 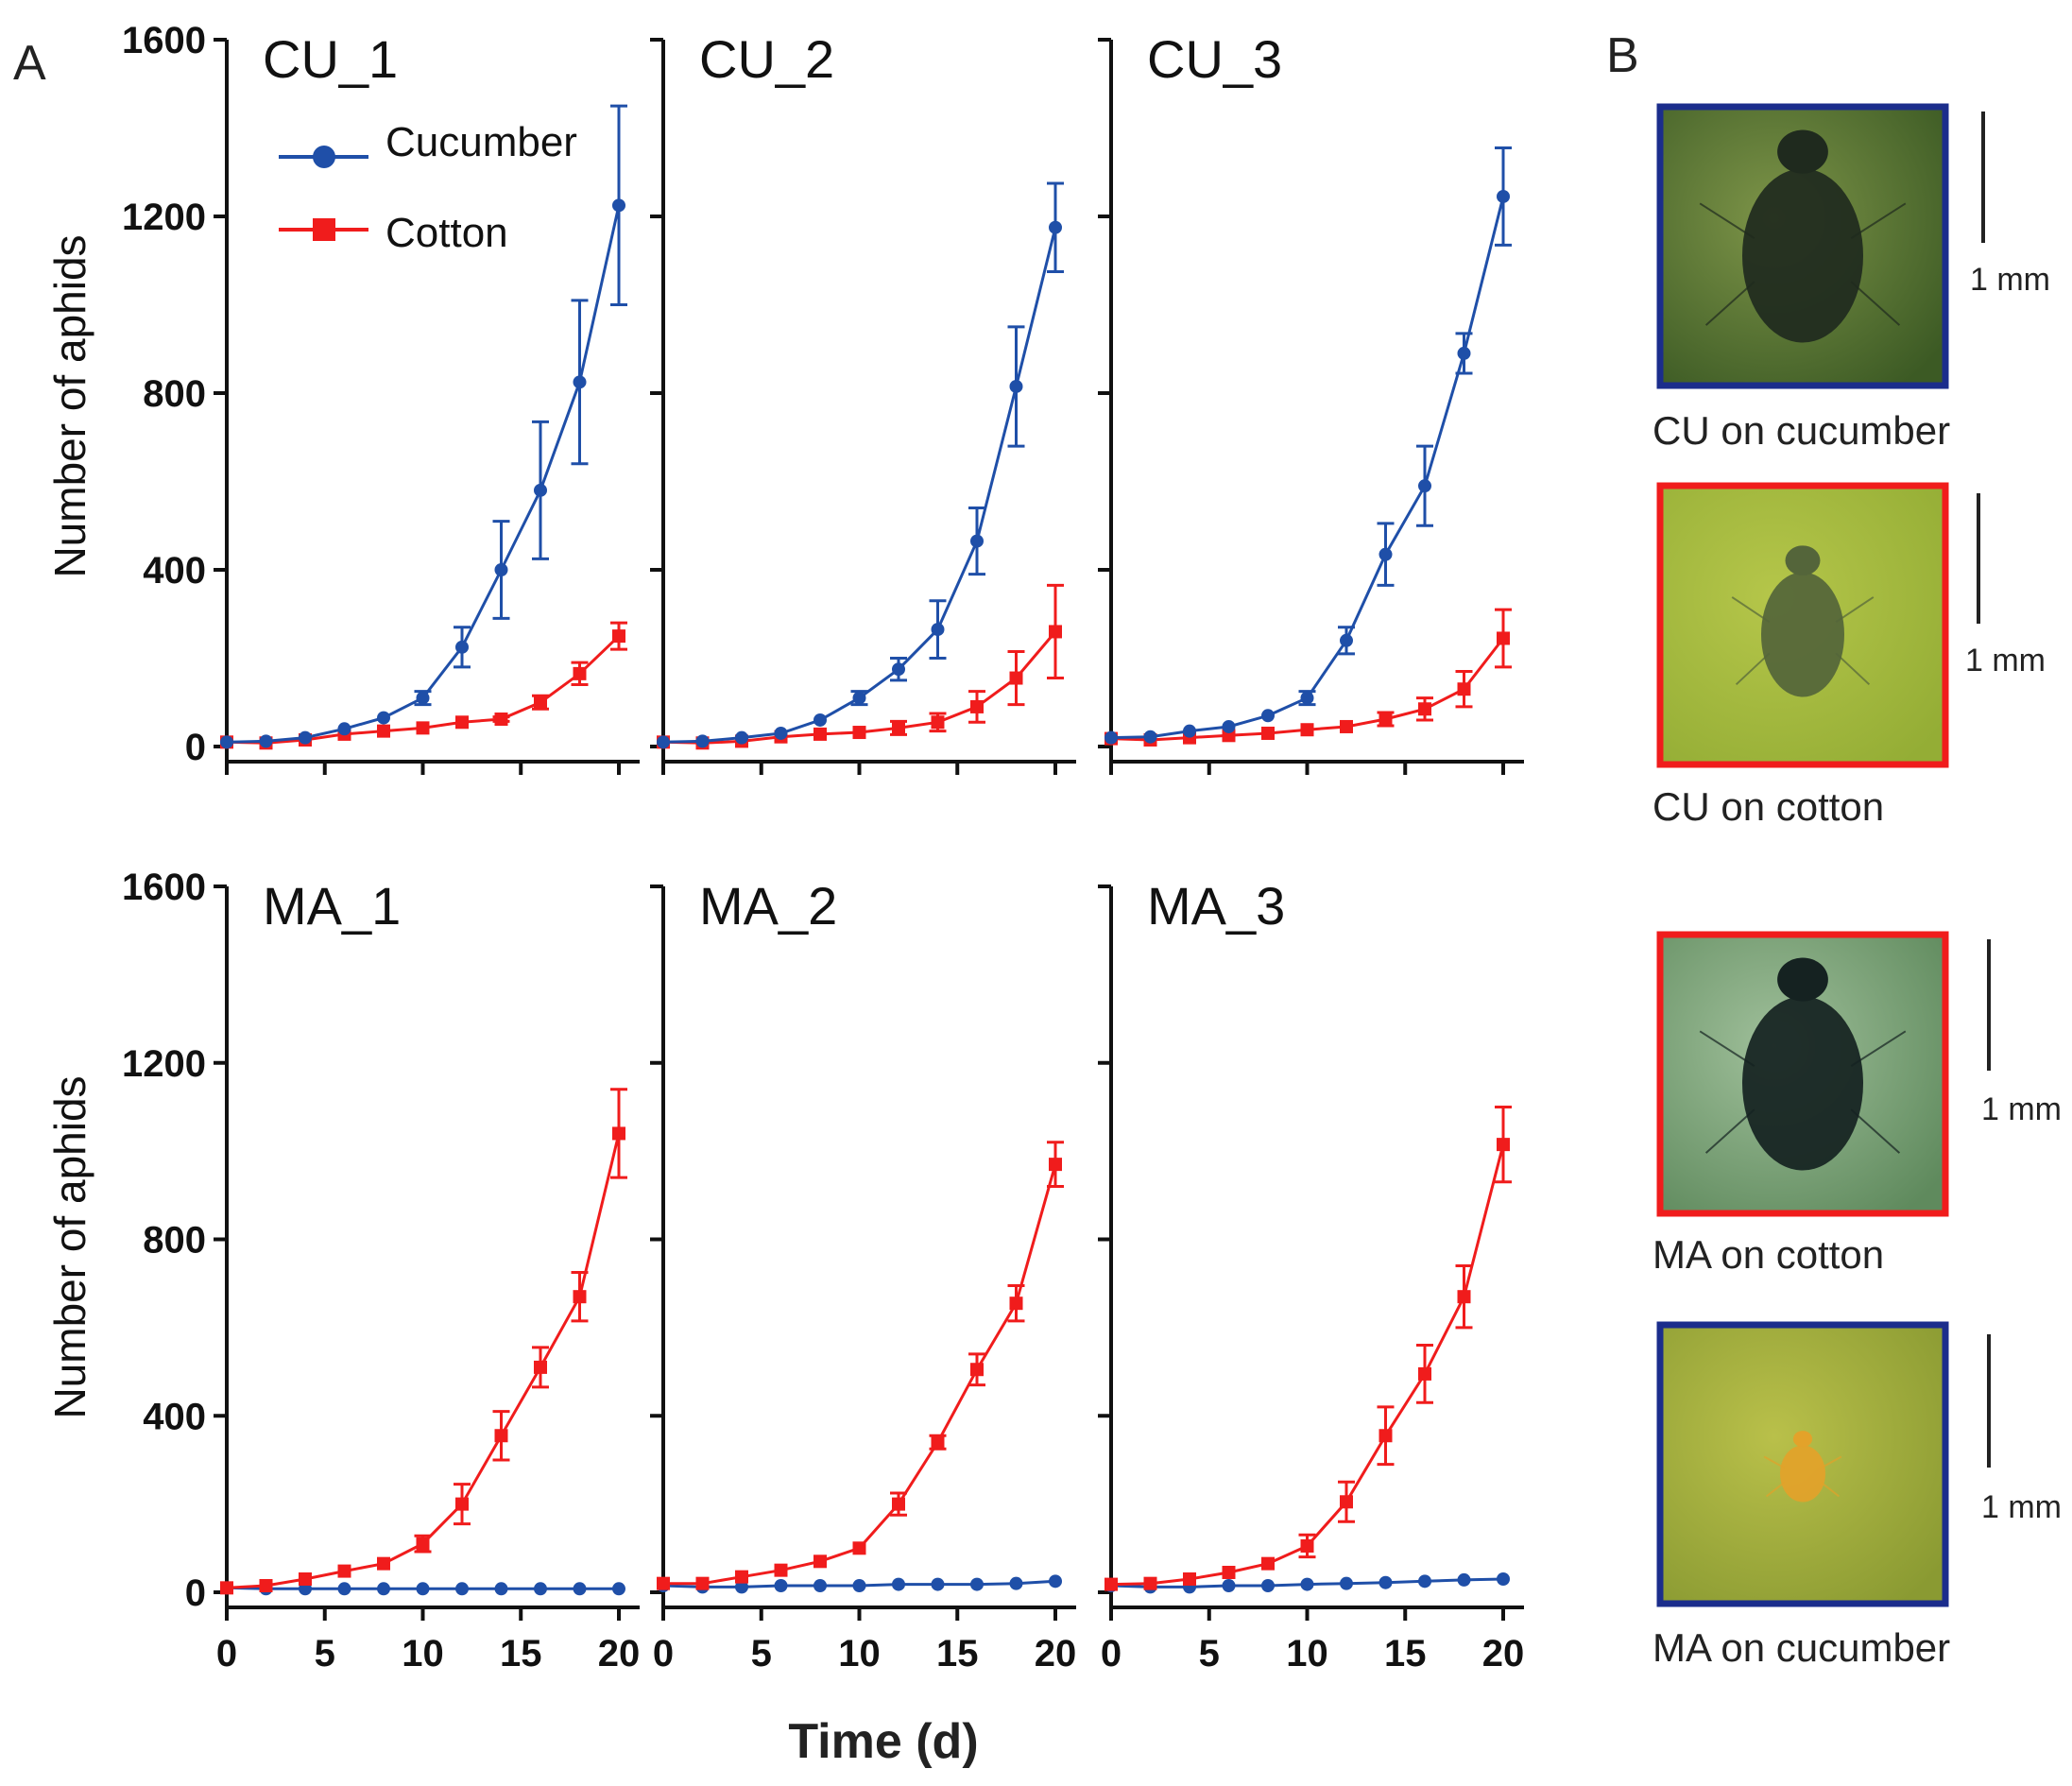 What do you see at coordinates (481, 142) in the screenshot?
I see `legend-cucumber-label: Cucumber` at bounding box center [481, 142].